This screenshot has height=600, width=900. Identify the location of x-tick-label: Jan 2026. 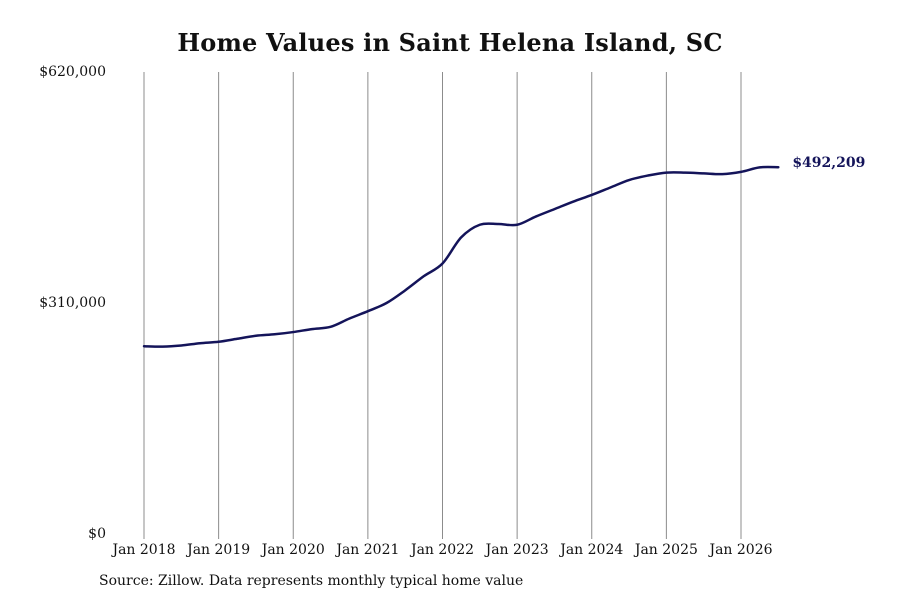
(739, 550).